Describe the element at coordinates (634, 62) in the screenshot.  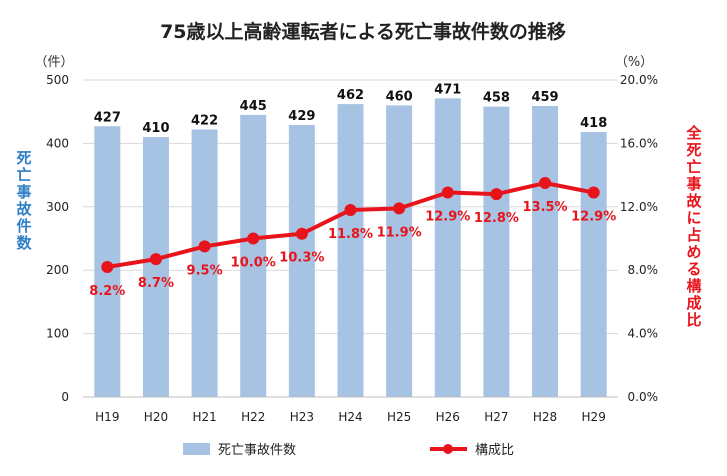
I see `right-axis-unit: （%）` at that location.